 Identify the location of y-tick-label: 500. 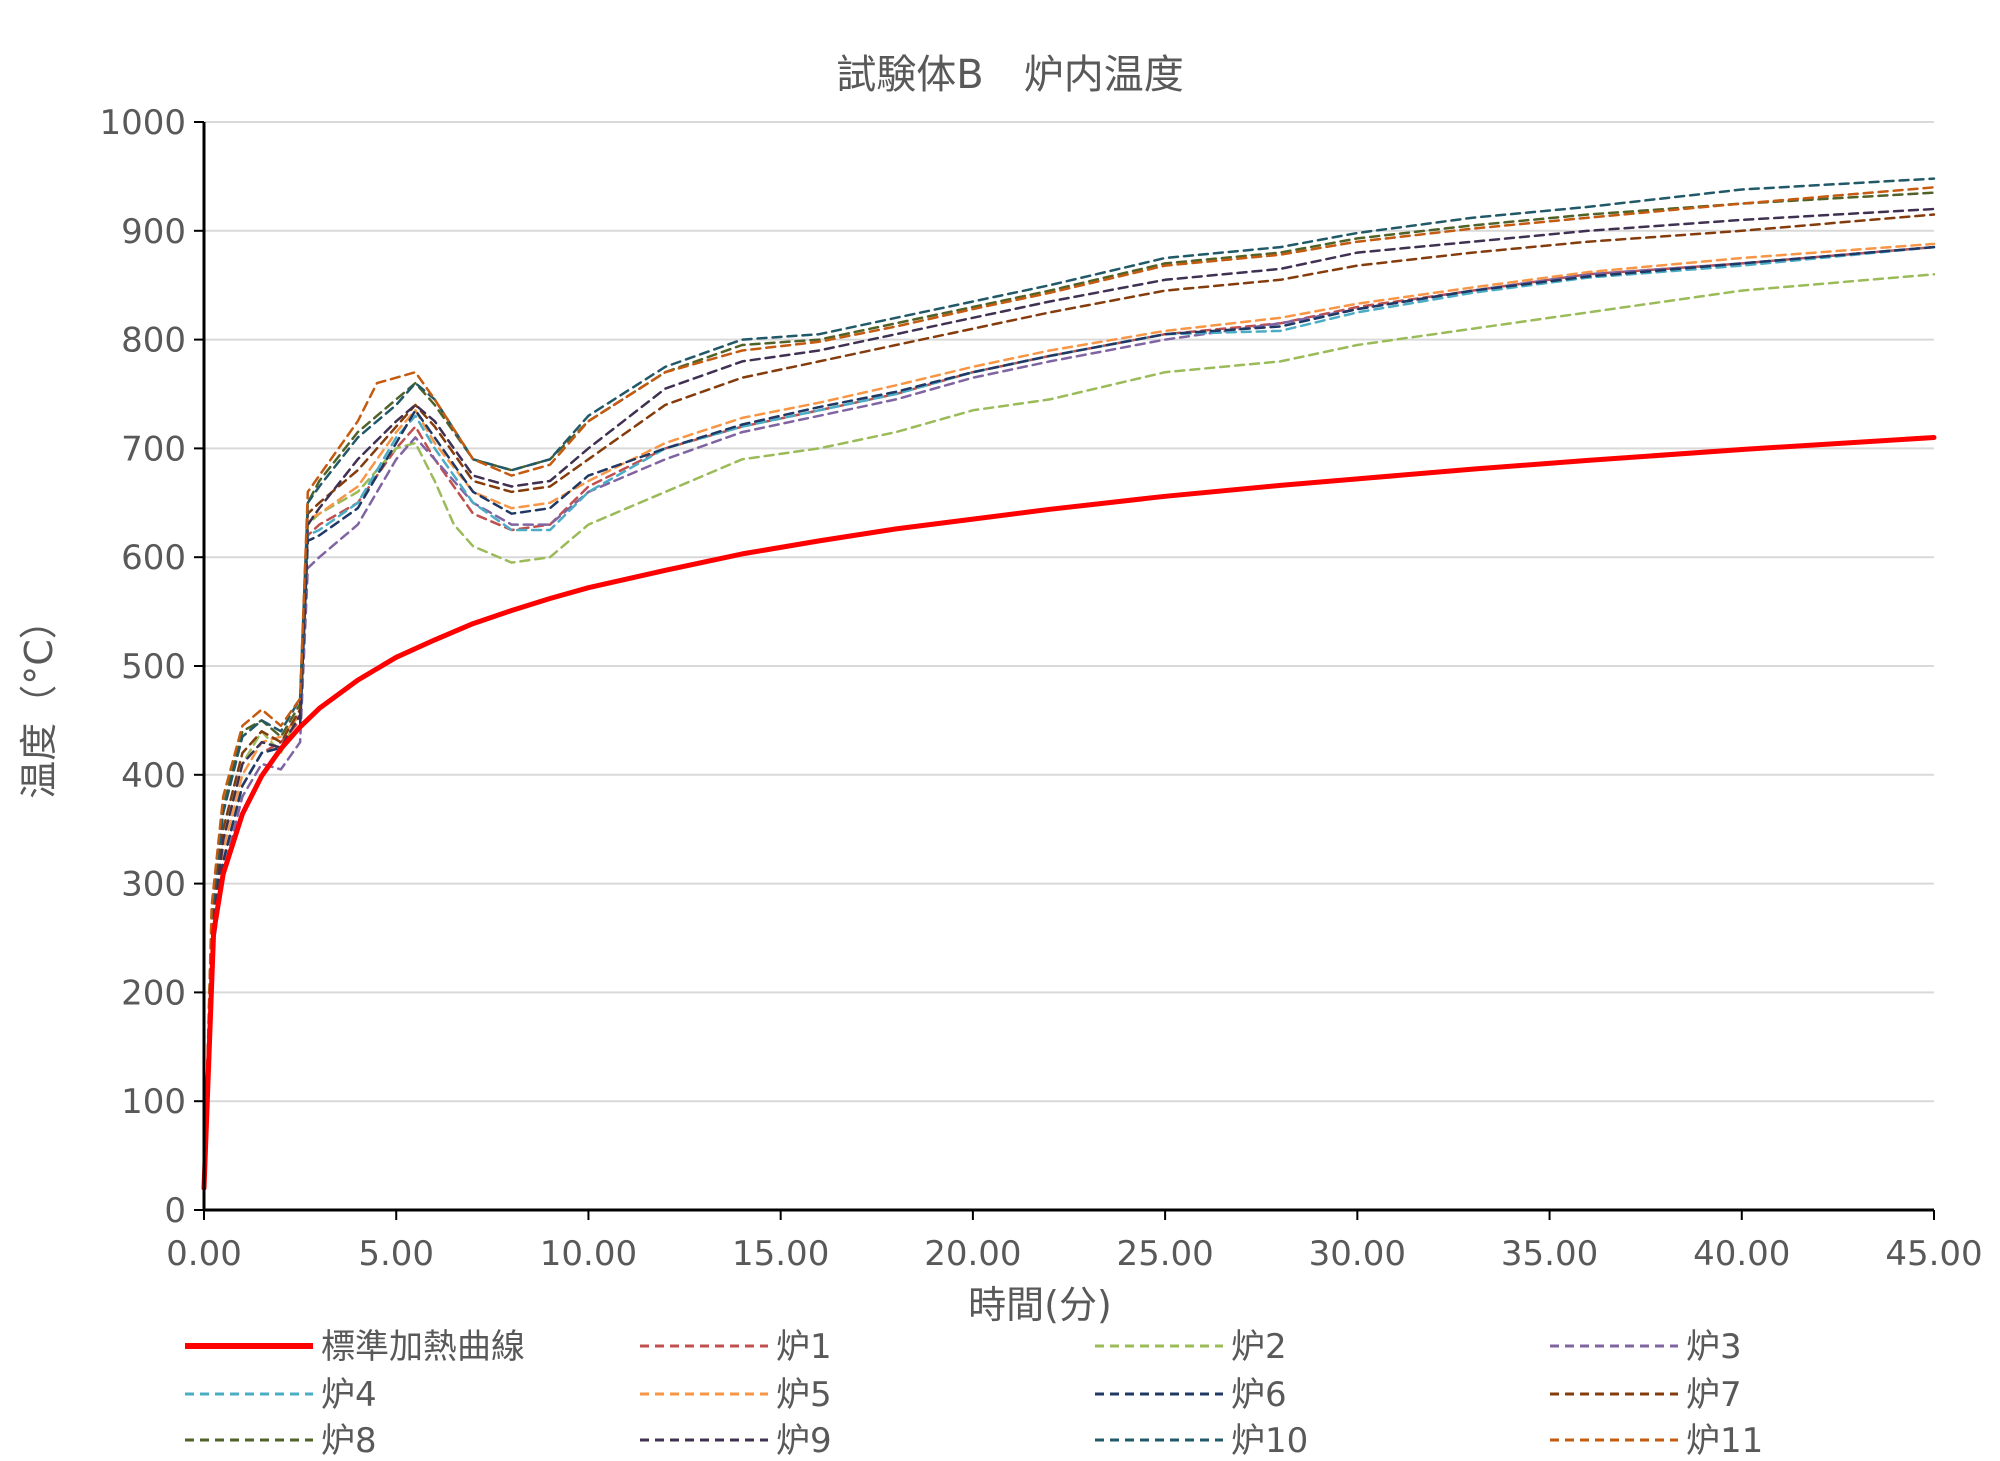
(153, 667).